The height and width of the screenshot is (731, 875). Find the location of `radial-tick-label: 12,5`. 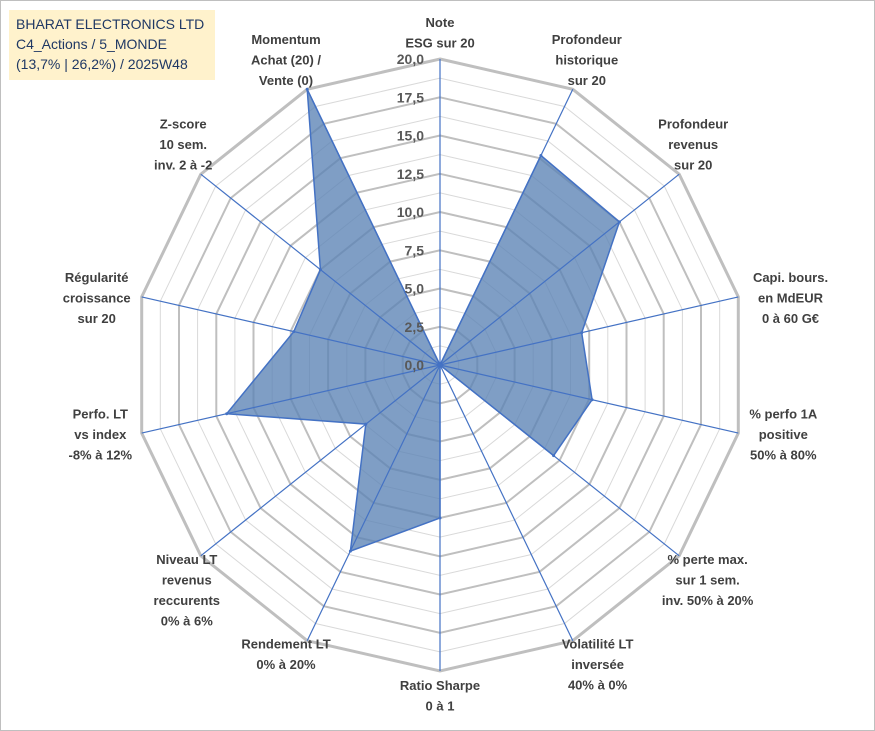

radial-tick-label: 12,5 is located at coordinates (410, 174).